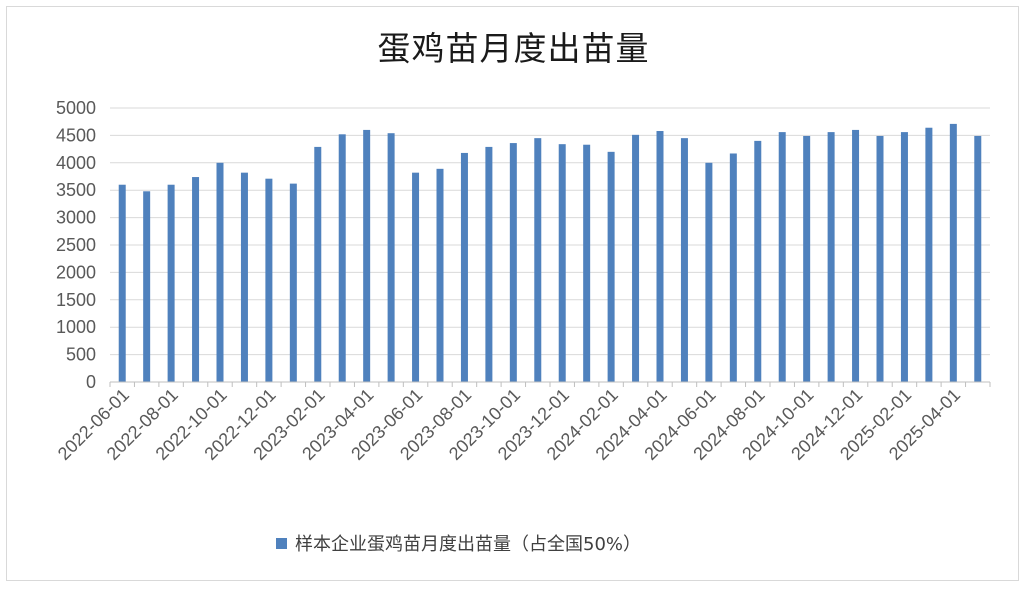  I want to click on y-tick-label: 5000, so click(76, 108).